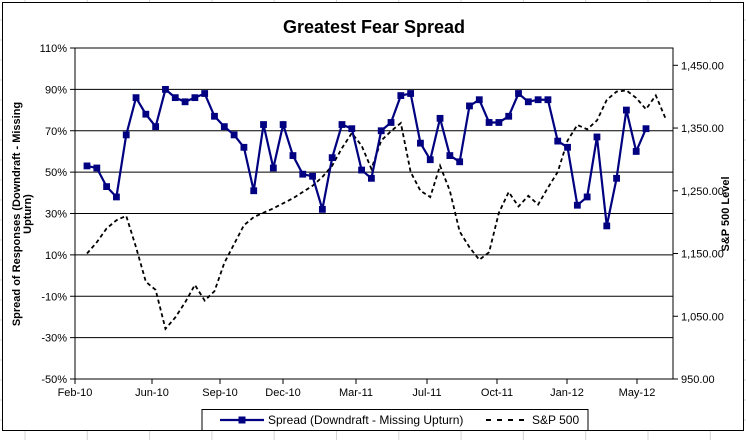 The width and height of the screenshot is (746, 440). What do you see at coordinates (702, 317) in the screenshot?
I see `right-axis-tick-label: 1,050.00` at bounding box center [702, 317].